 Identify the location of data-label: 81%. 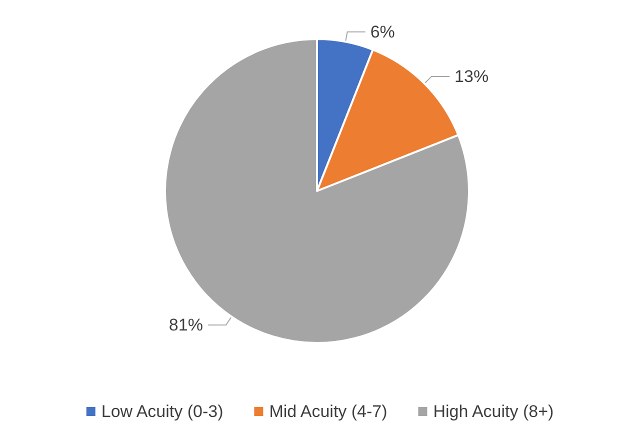
(185, 324).